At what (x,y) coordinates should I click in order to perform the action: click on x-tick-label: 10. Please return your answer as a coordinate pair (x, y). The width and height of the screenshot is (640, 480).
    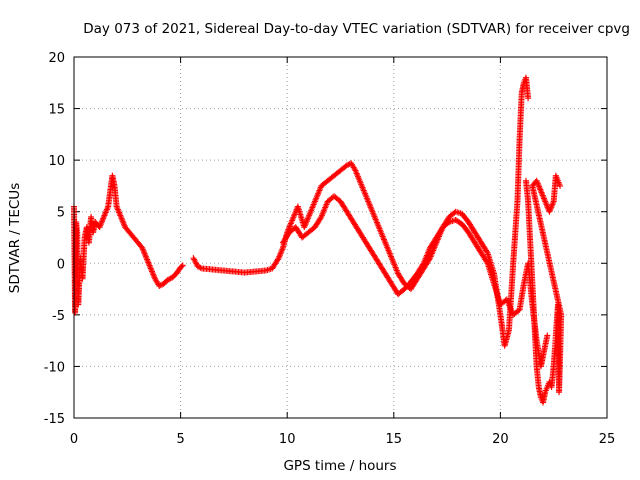
    Looking at the image, I should click on (287, 439).